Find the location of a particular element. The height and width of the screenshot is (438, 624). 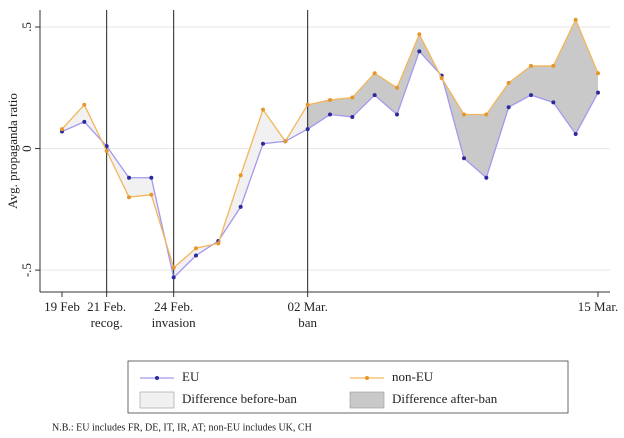

legend-label: Difference before-ban is located at coordinates (239, 398).